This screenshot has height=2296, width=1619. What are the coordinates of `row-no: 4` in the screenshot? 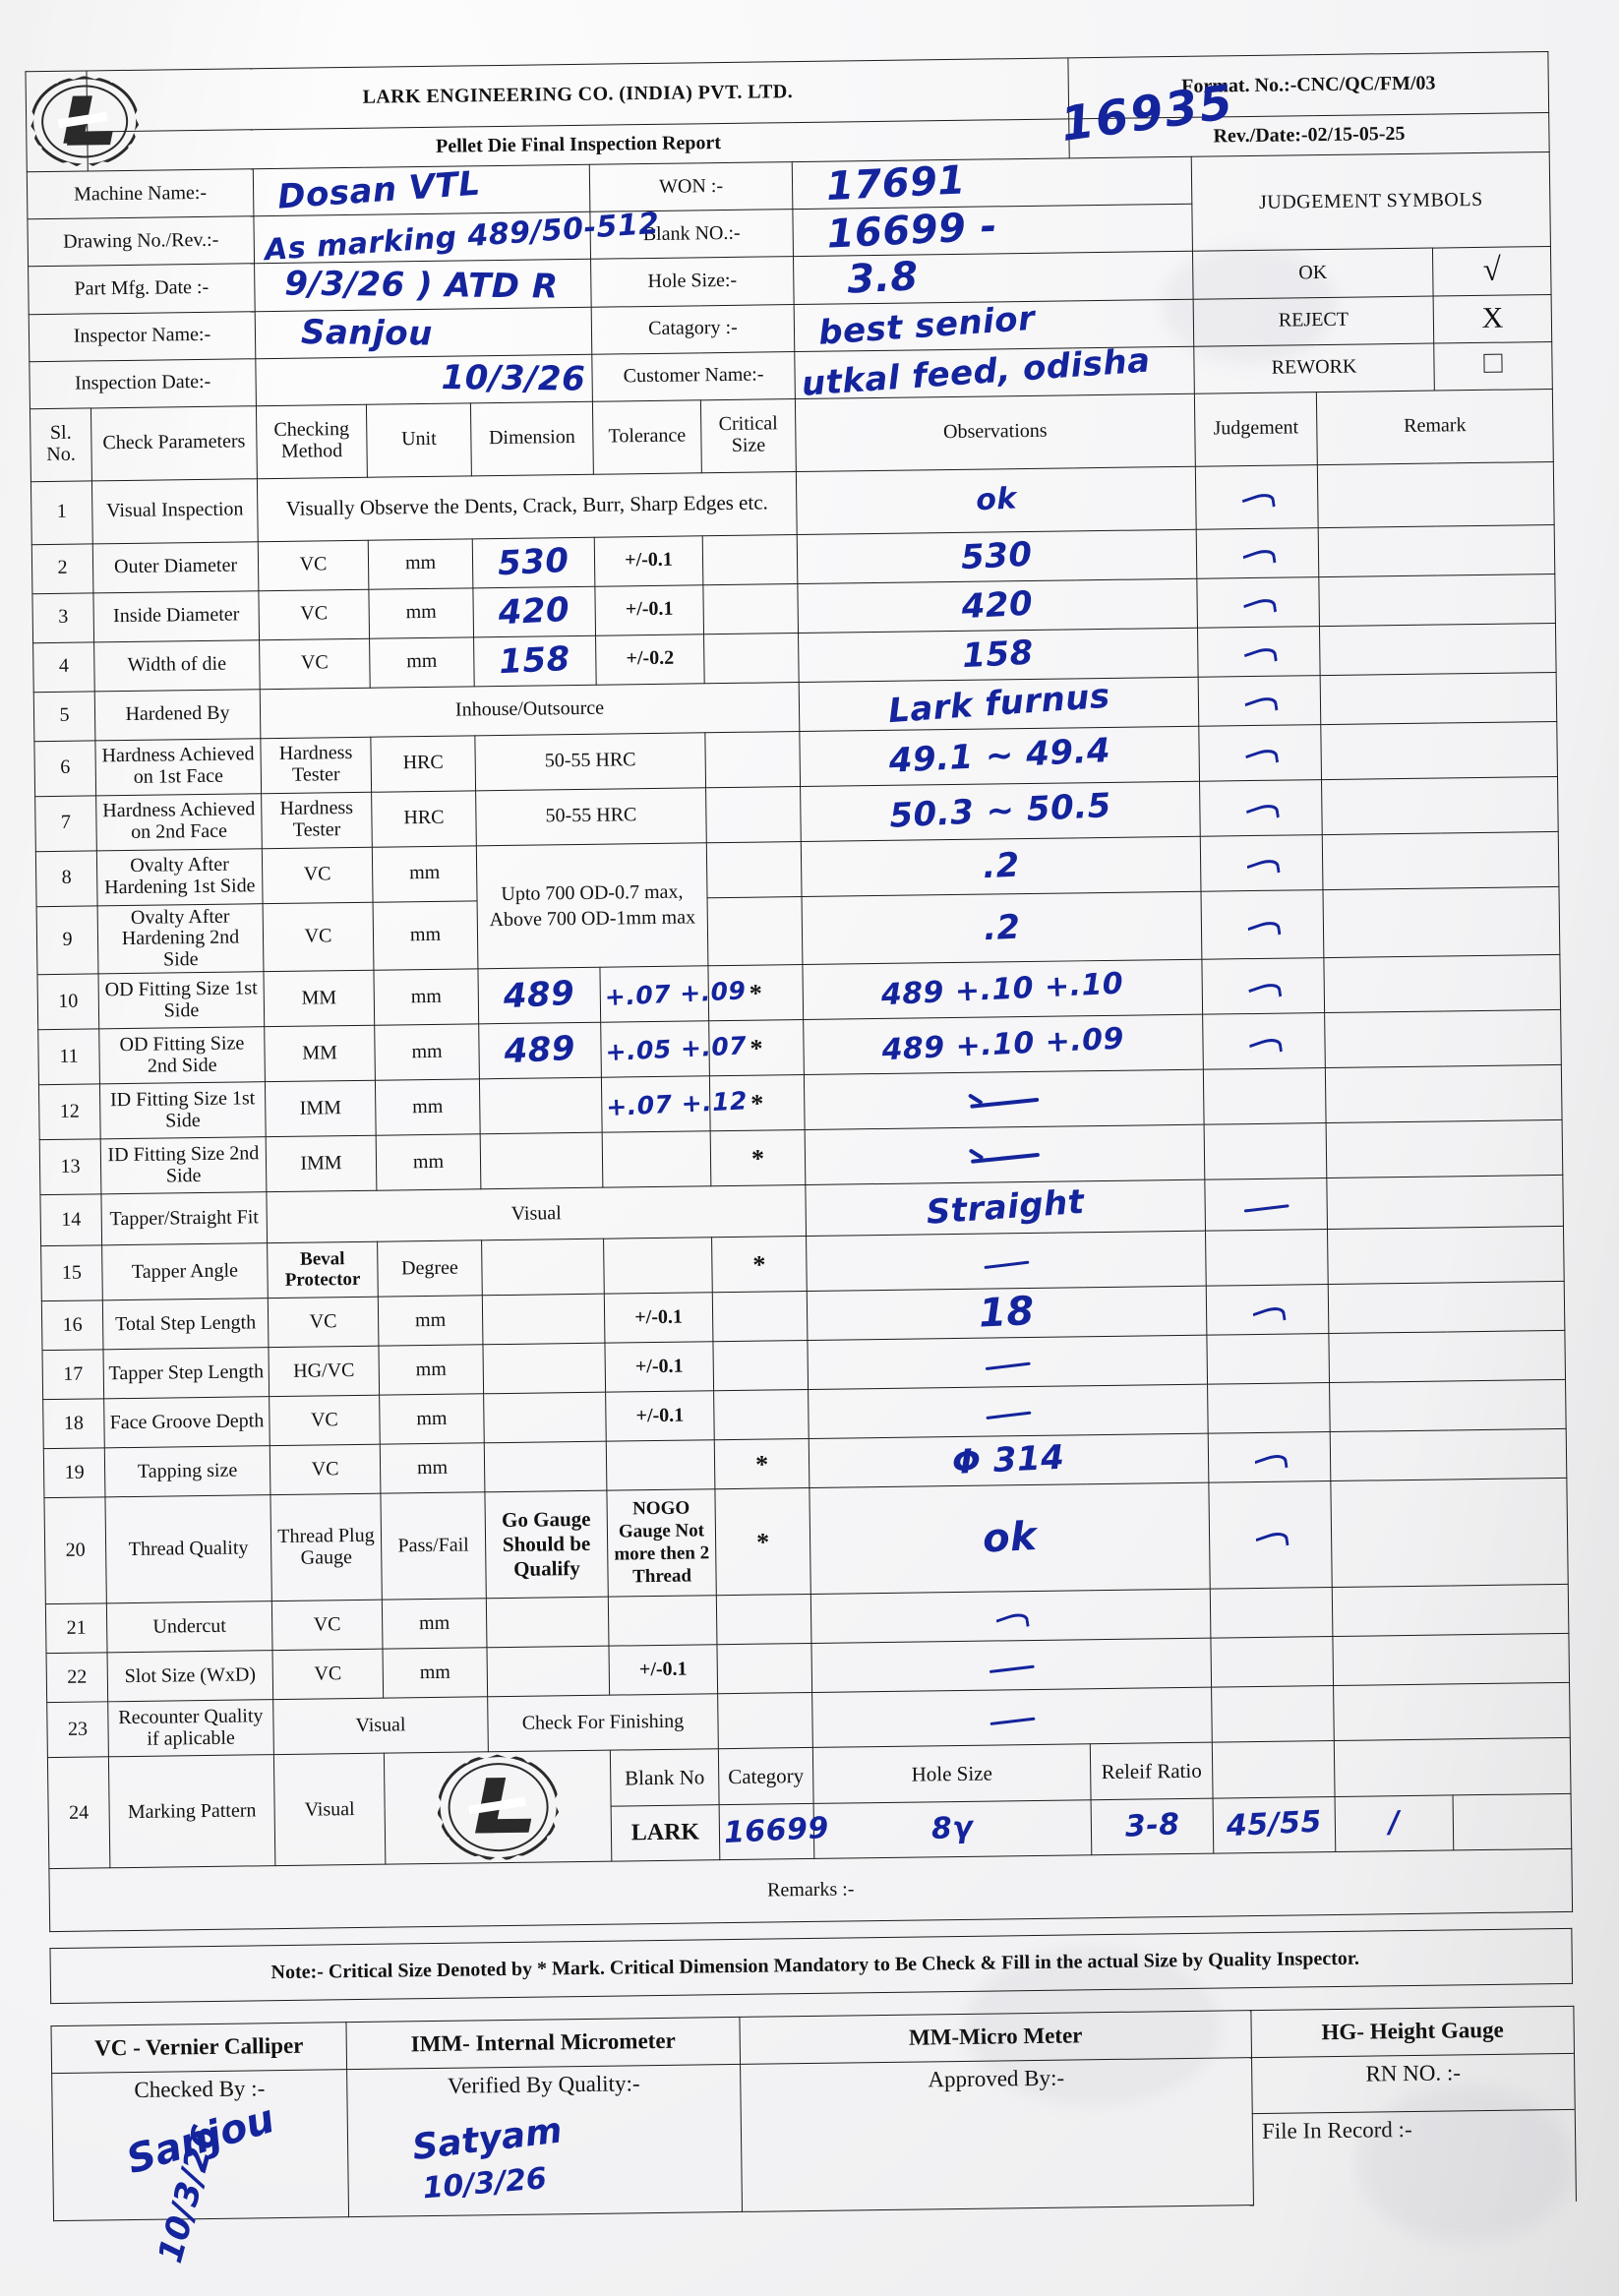 It's located at (63, 667).